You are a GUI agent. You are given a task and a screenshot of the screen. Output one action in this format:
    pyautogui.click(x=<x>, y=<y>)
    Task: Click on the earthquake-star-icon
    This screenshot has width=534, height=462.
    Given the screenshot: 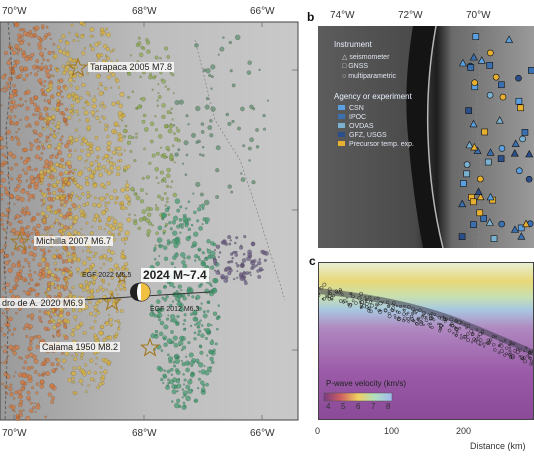 What is the action you would take?
    pyautogui.click(x=122, y=277)
    